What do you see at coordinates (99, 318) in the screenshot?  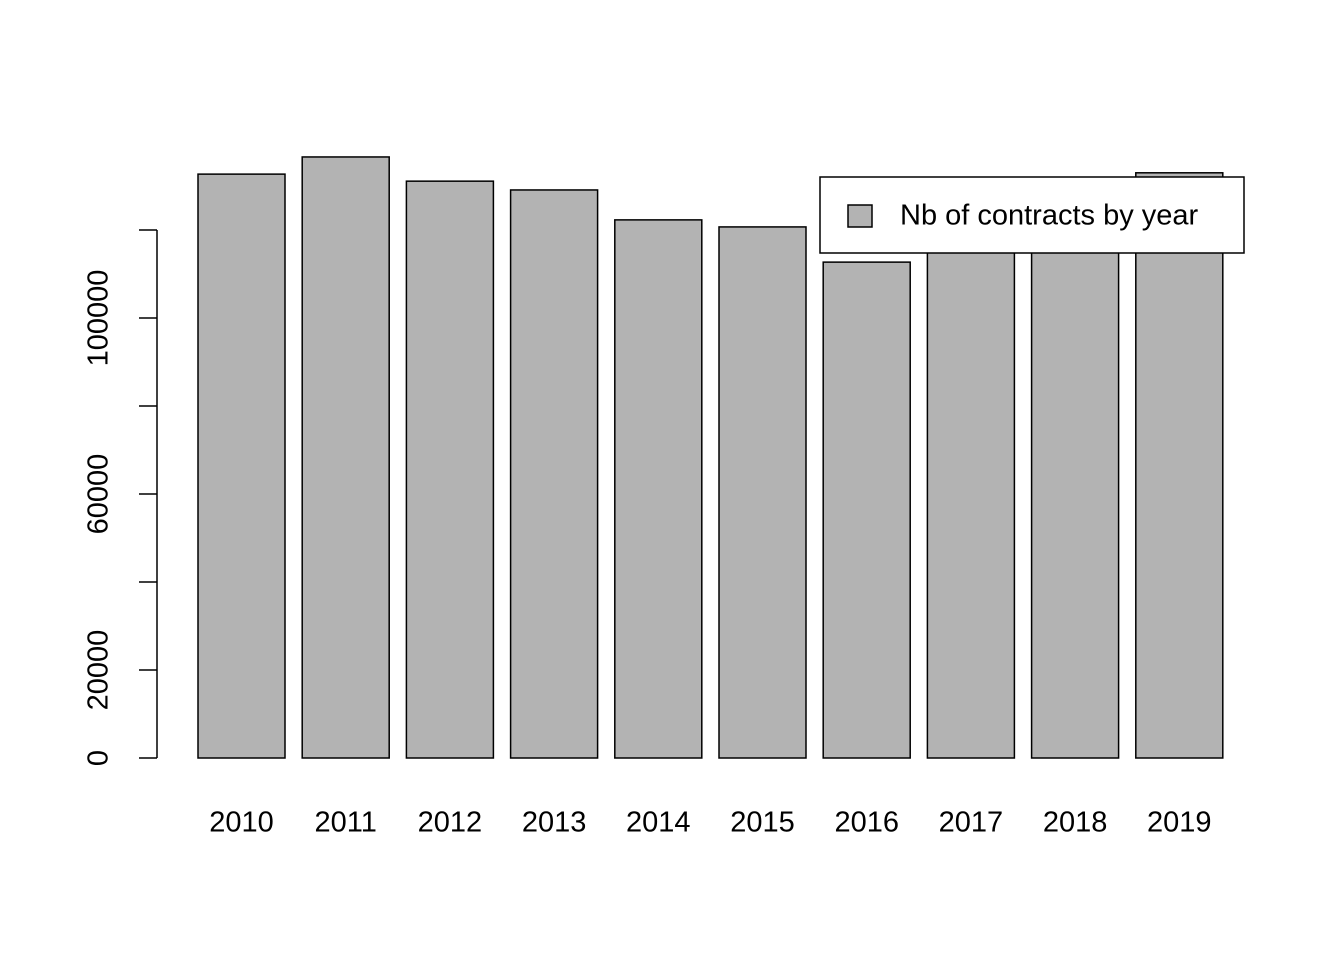 I see `y-tick-label: 100000` at bounding box center [99, 318].